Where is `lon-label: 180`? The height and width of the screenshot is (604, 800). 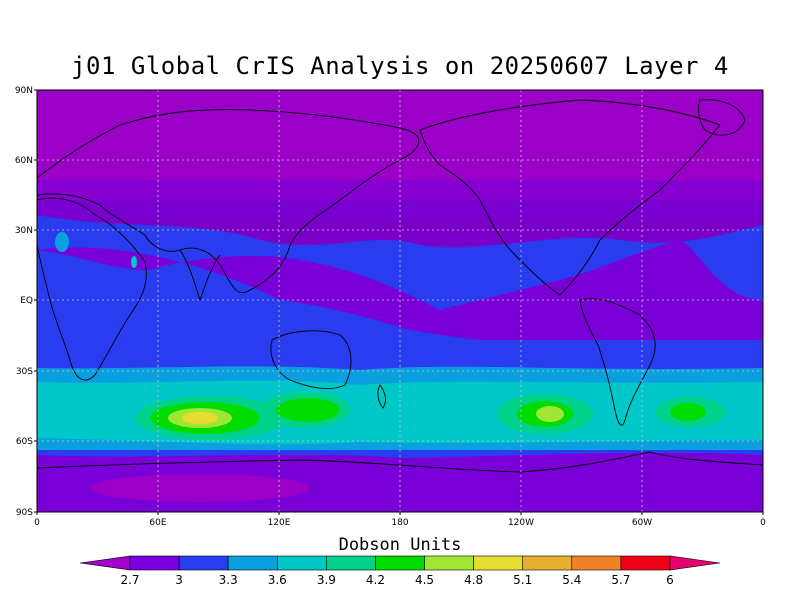 lon-label: 180 is located at coordinates (399, 523).